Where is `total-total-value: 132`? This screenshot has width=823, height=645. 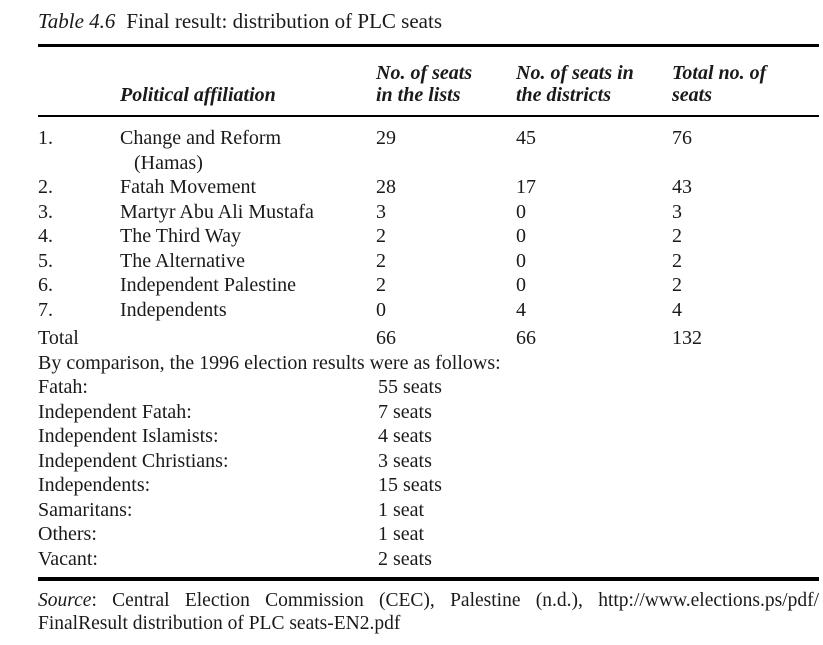
total-total-value: 132 is located at coordinates (687, 338).